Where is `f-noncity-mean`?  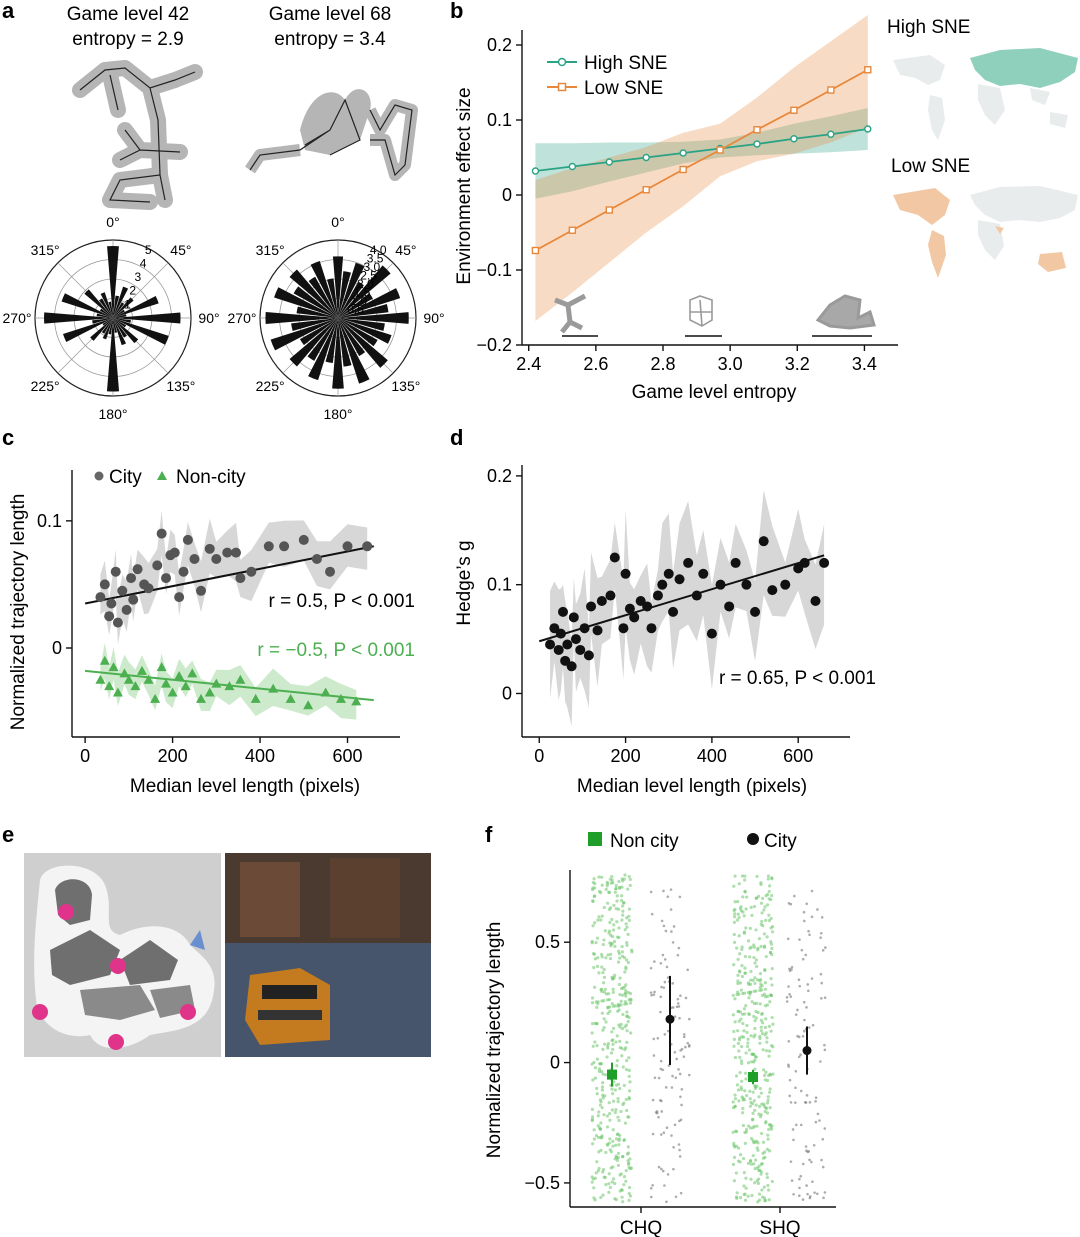 f-noncity-mean is located at coordinates (612, 1074).